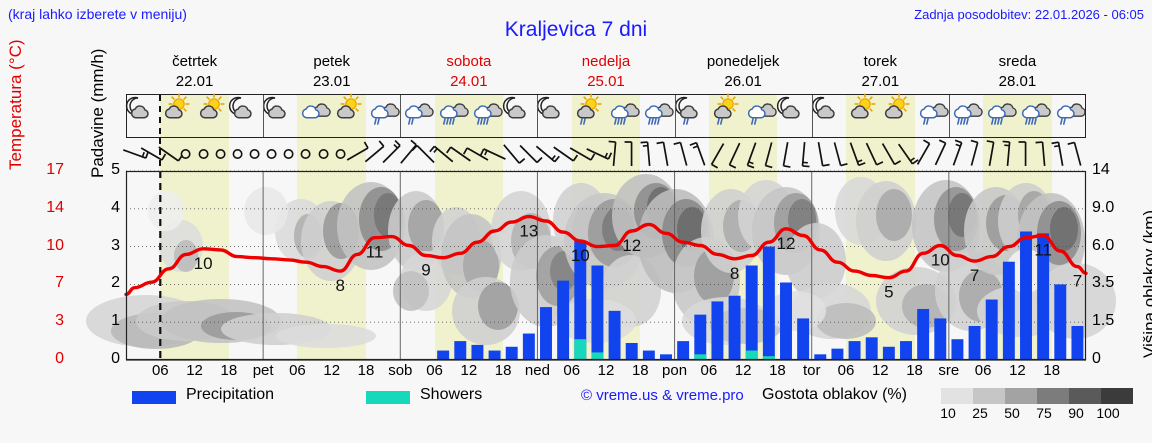  Describe the element at coordinates (974, 275) in the screenshot. I see `temperature-point-label: 7` at that location.